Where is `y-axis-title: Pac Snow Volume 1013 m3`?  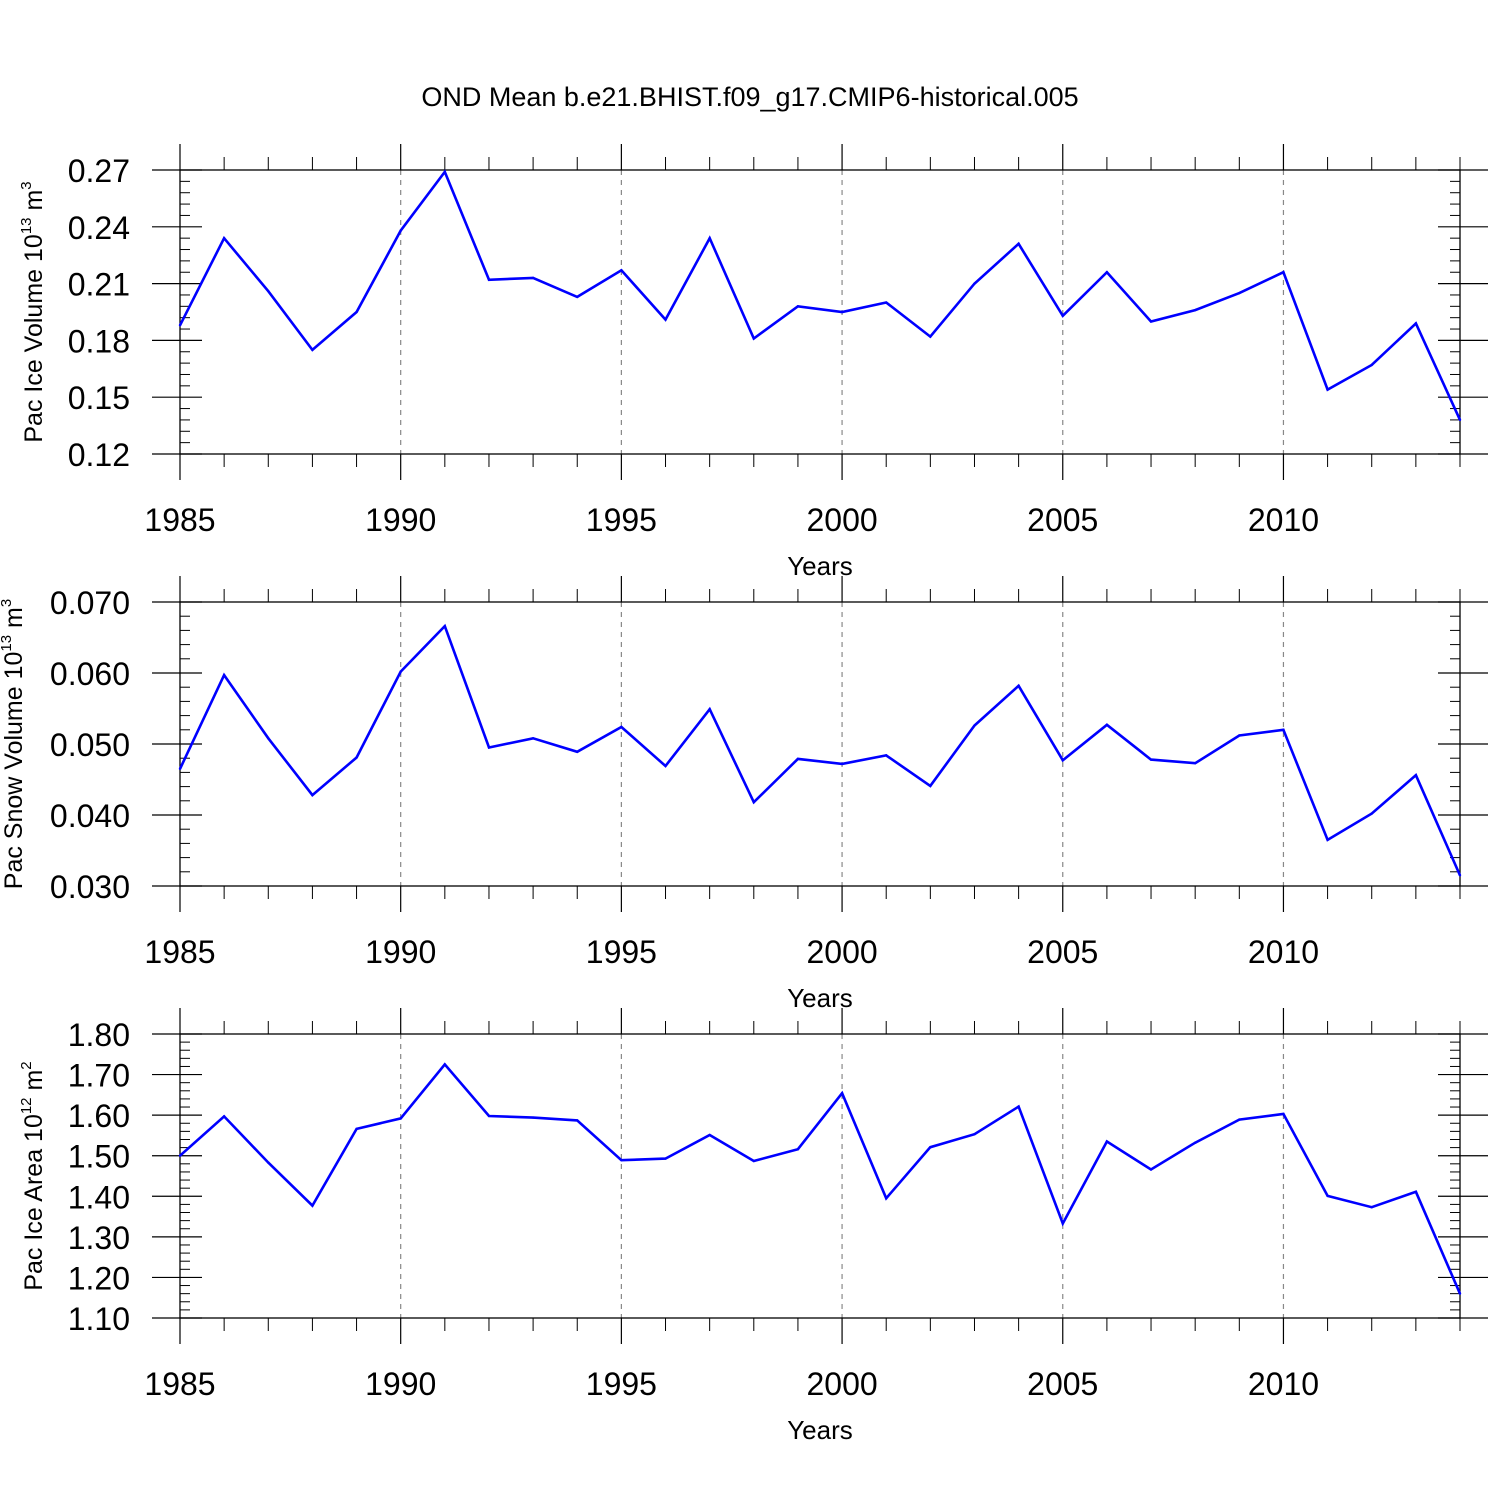 y-axis-title: Pac Snow Volume 1013 m3 is located at coordinates (14, 744).